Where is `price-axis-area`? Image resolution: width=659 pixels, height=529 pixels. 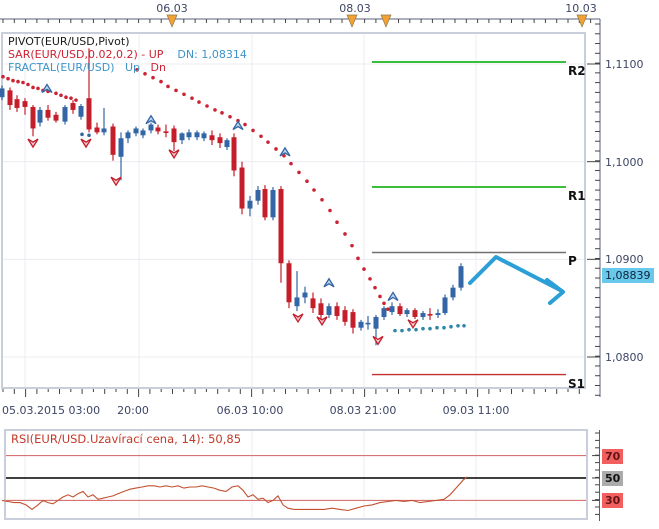 price-axis-area is located at coordinates (623, 208).